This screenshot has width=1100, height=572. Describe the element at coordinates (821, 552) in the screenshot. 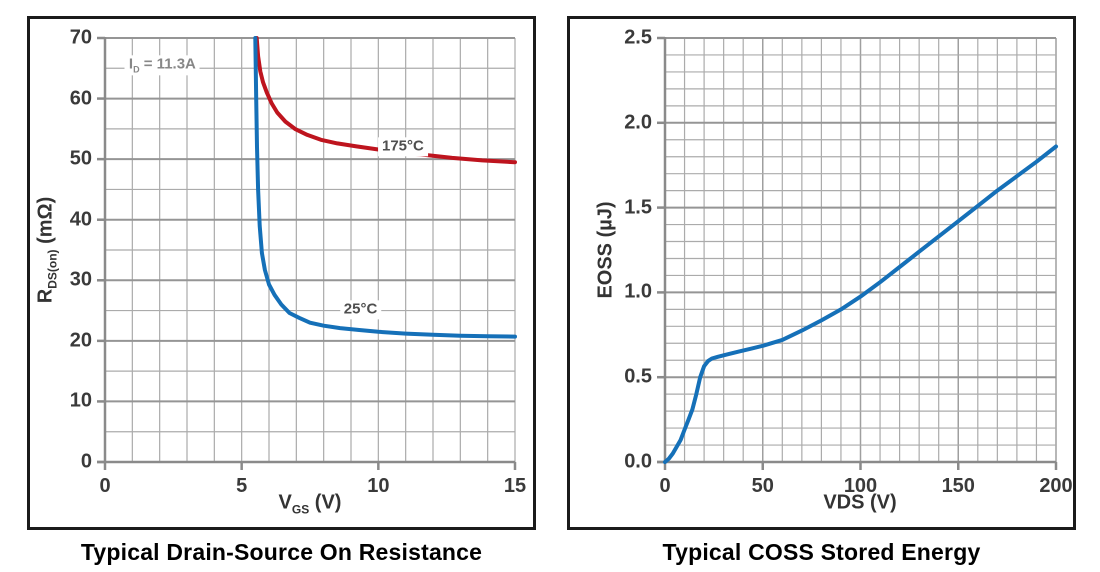

I see `eoss-chart-title: Typical COSS Stored Energy` at that location.